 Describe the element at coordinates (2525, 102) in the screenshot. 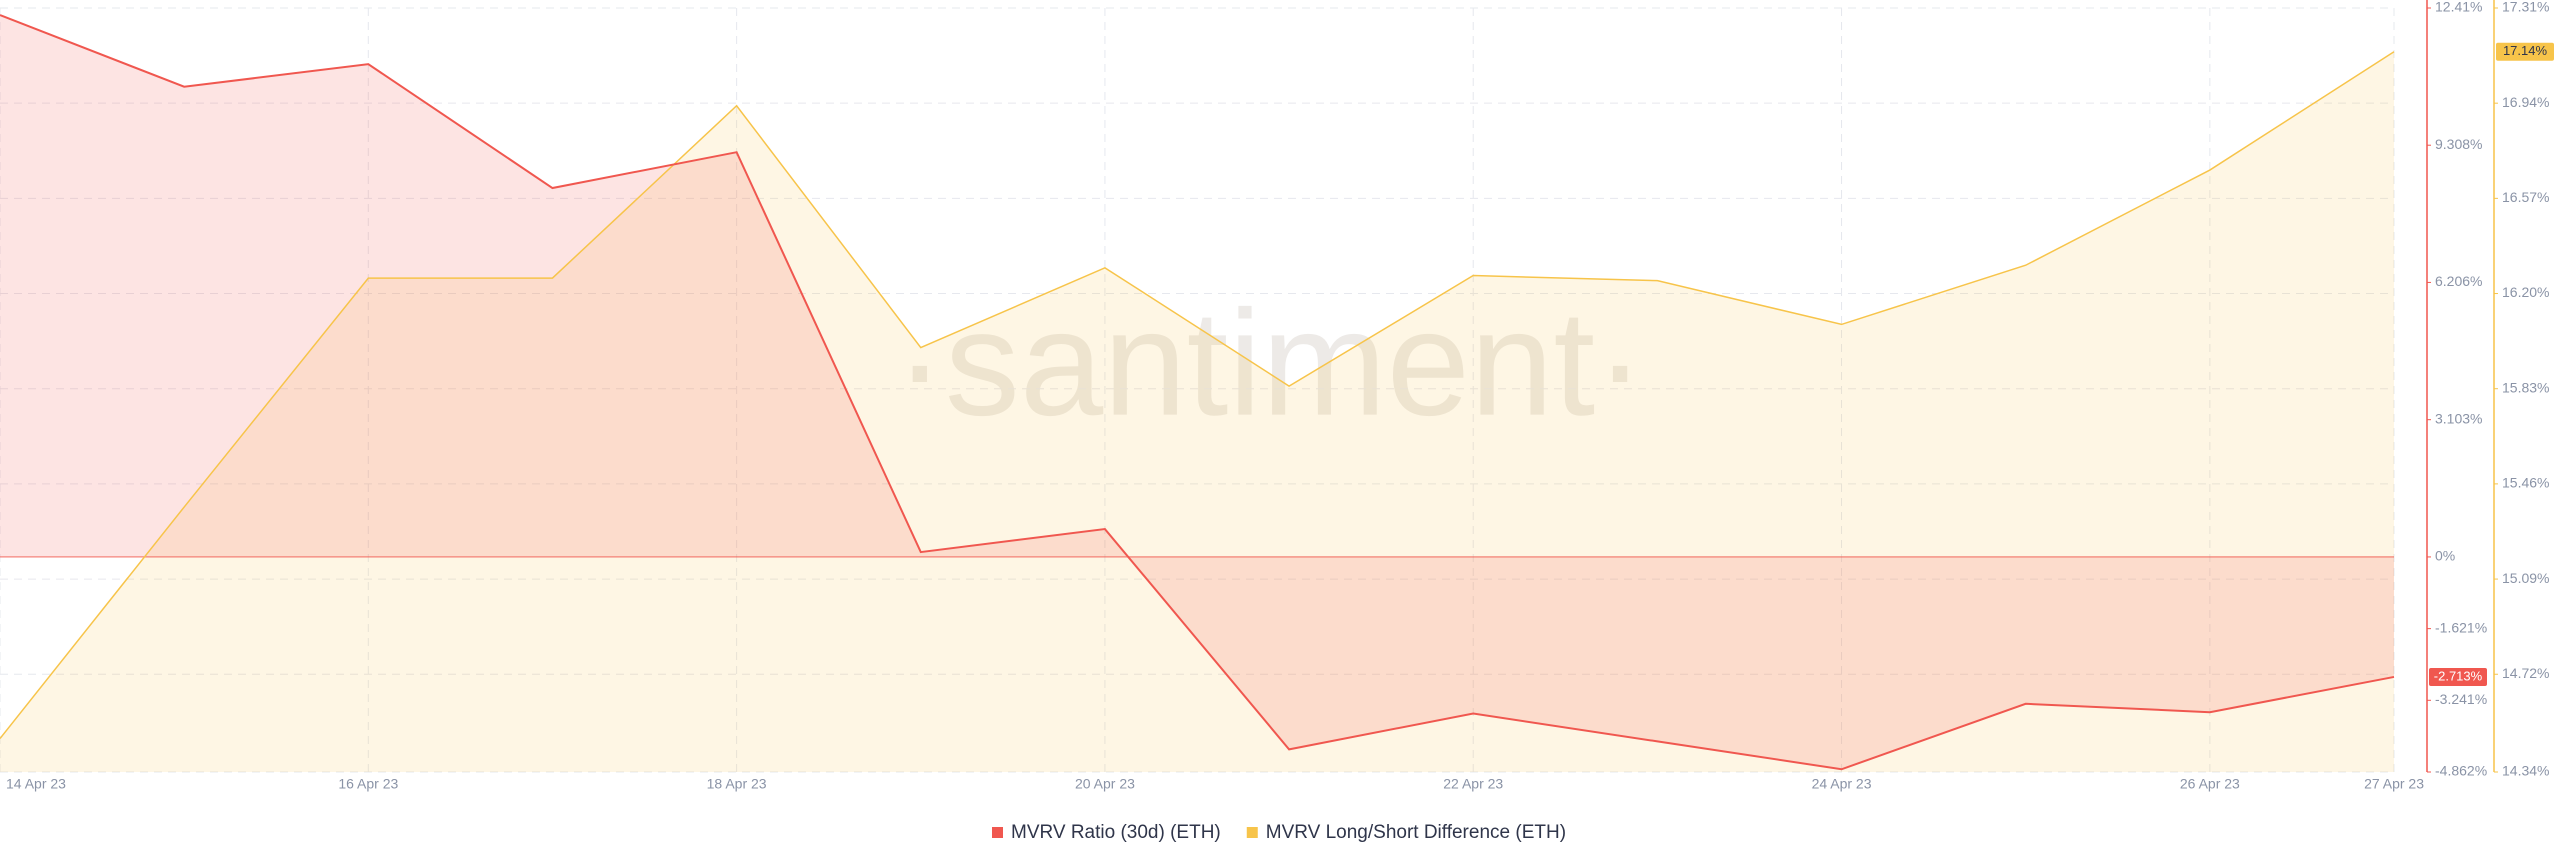

I see `y2-tick-label: 16.94%` at that location.